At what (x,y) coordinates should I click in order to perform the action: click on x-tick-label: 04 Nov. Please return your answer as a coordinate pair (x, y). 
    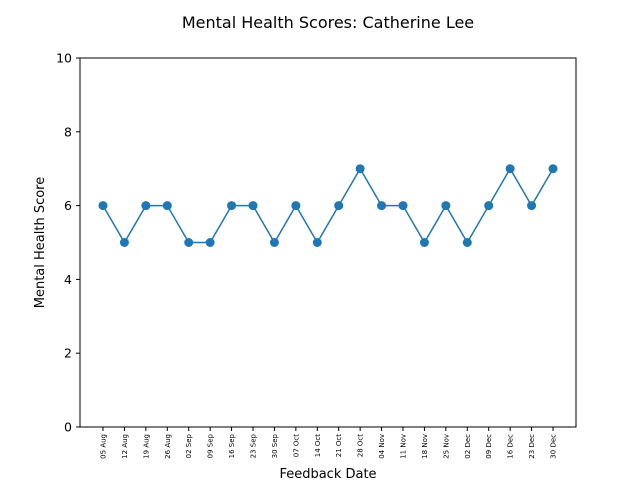
    Looking at the image, I should click on (382, 446).